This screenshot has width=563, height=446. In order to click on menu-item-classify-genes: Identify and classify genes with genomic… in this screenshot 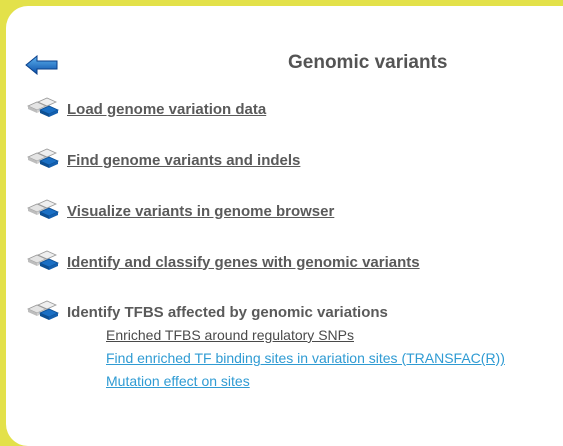, I will do `click(223, 262)`.